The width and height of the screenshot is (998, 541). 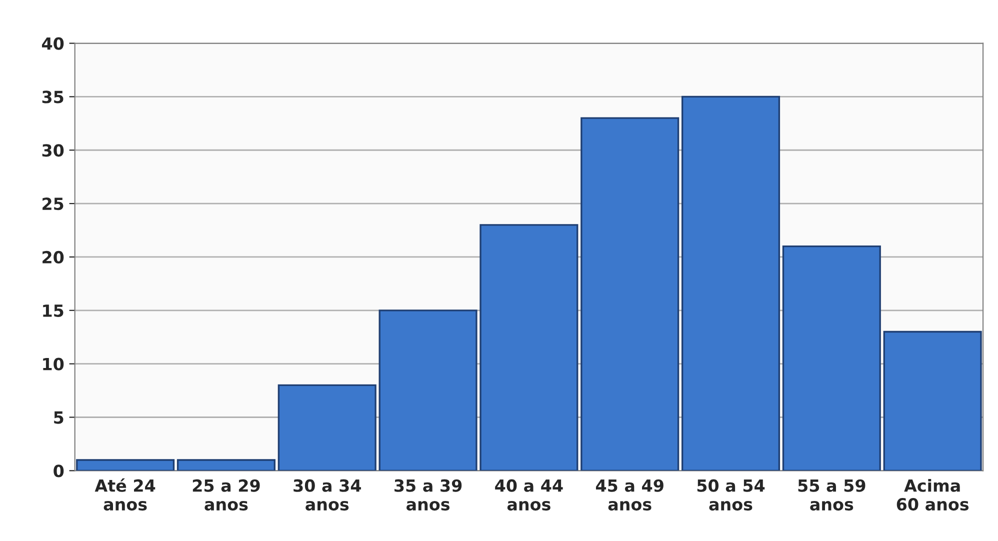 I want to click on y-tick-label: 25, so click(x=53, y=204).